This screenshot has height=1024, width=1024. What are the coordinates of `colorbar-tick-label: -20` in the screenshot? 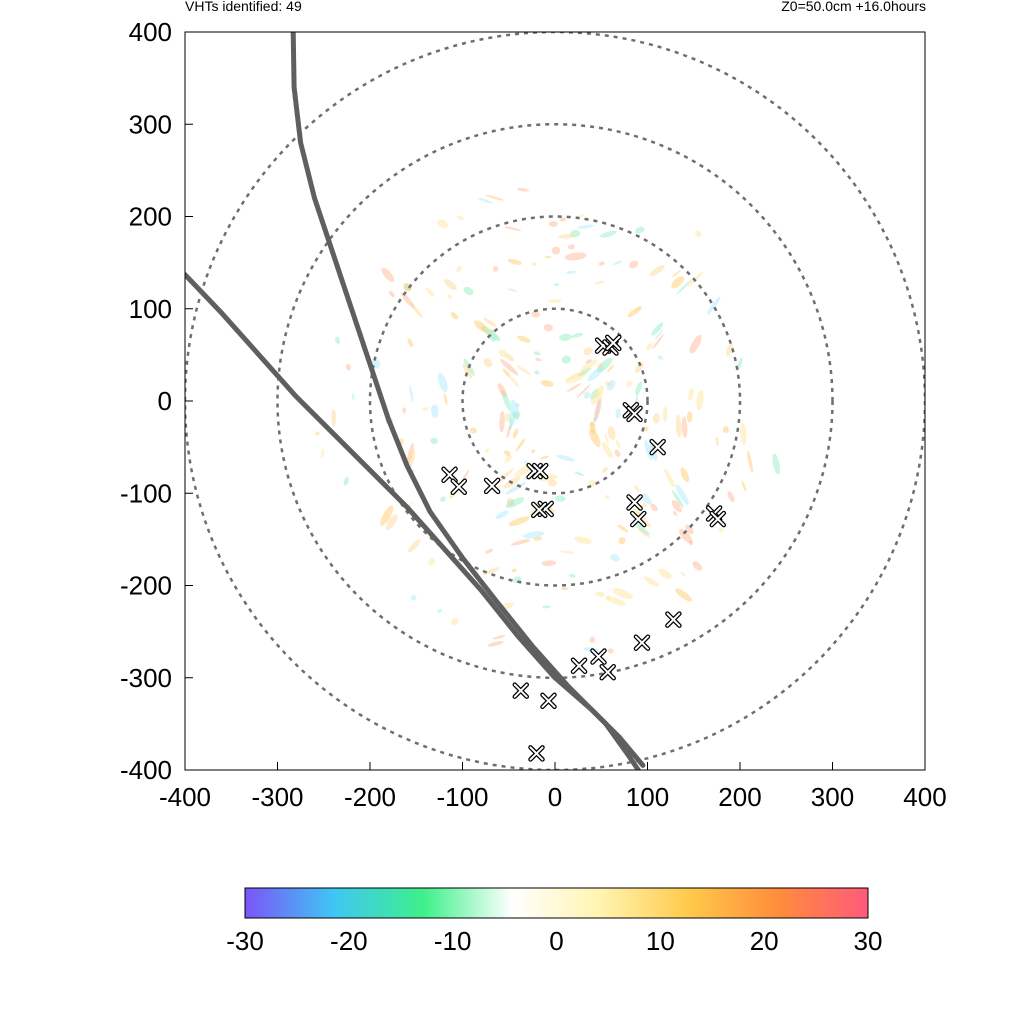 It's located at (349, 941).